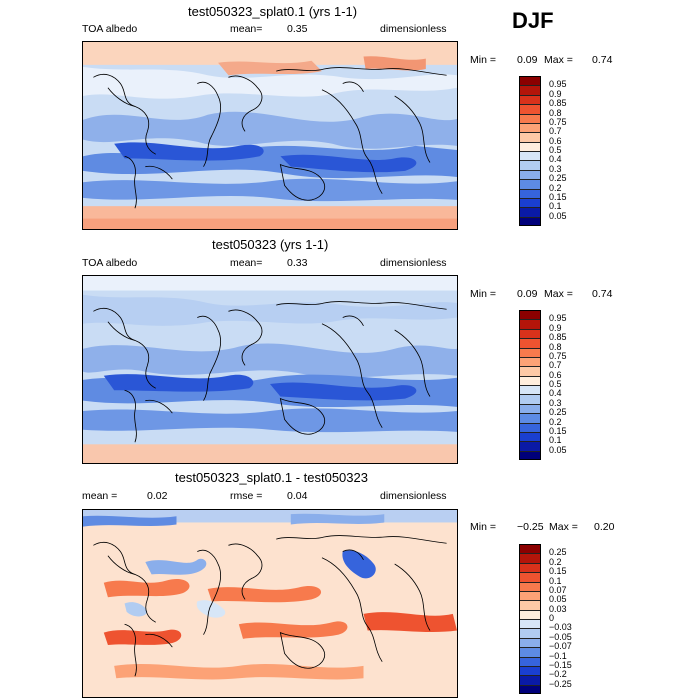  Describe the element at coordinates (527, 60) in the screenshot. I see `panel1-min-value: 0.09` at that location.